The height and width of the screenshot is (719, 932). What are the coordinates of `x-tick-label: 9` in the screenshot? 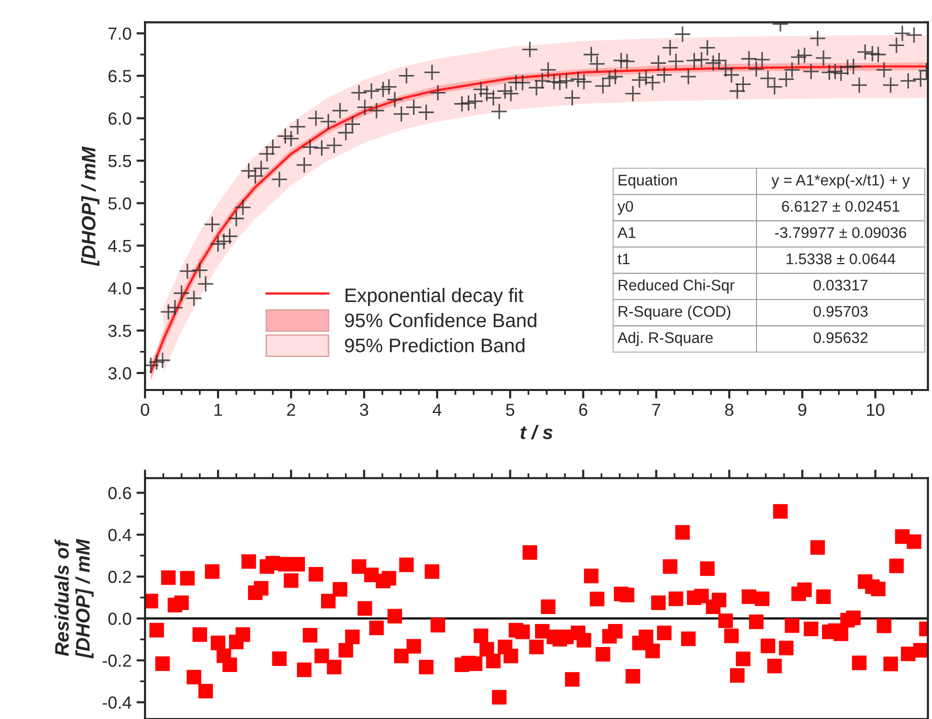 It's located at (802, 410).